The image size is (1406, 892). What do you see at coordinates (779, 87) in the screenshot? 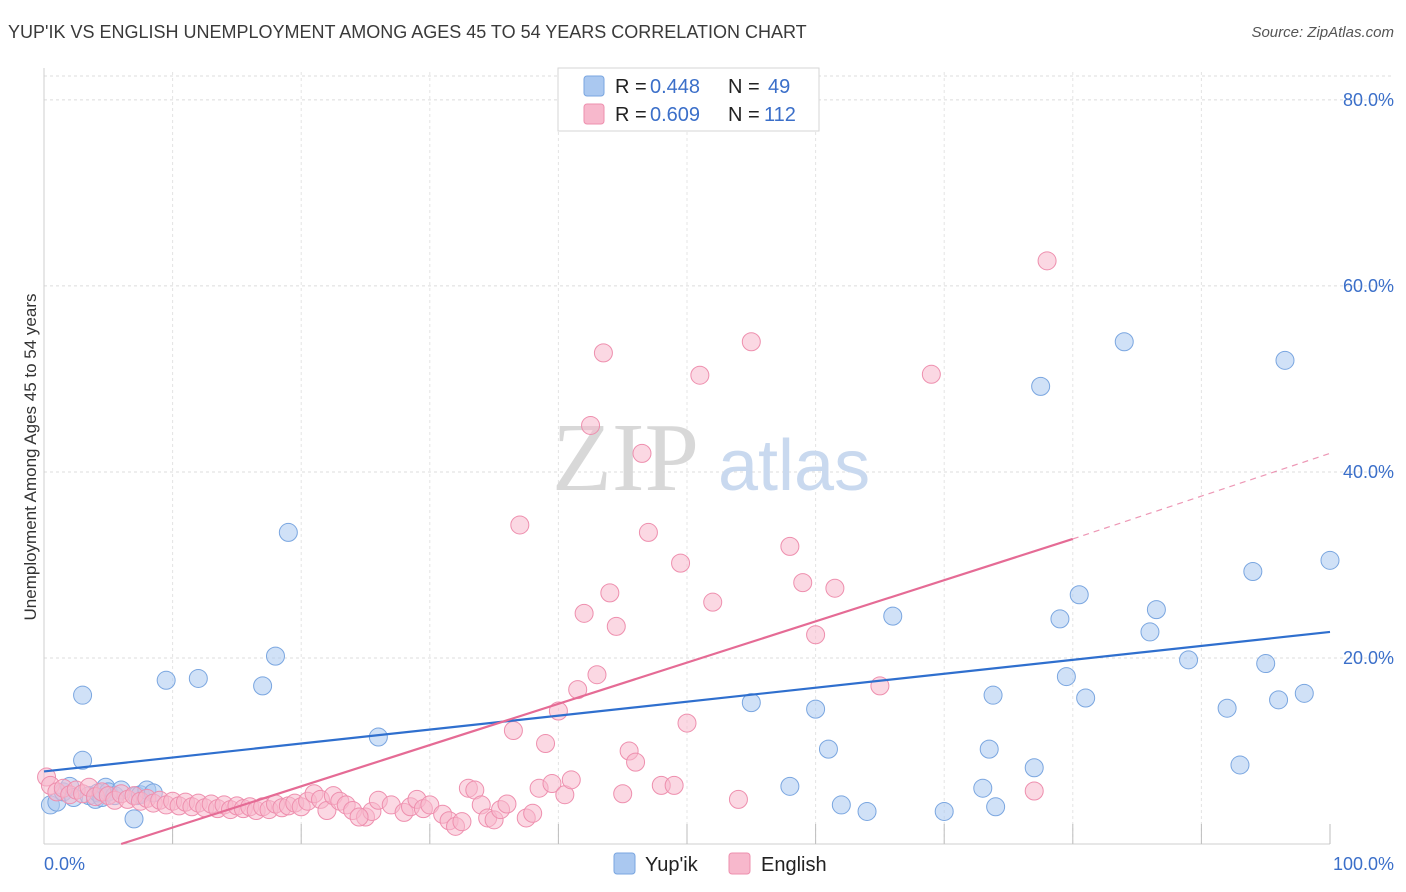
I see `legend-n-value-yupik: 49` at bounding box center [779, 87].